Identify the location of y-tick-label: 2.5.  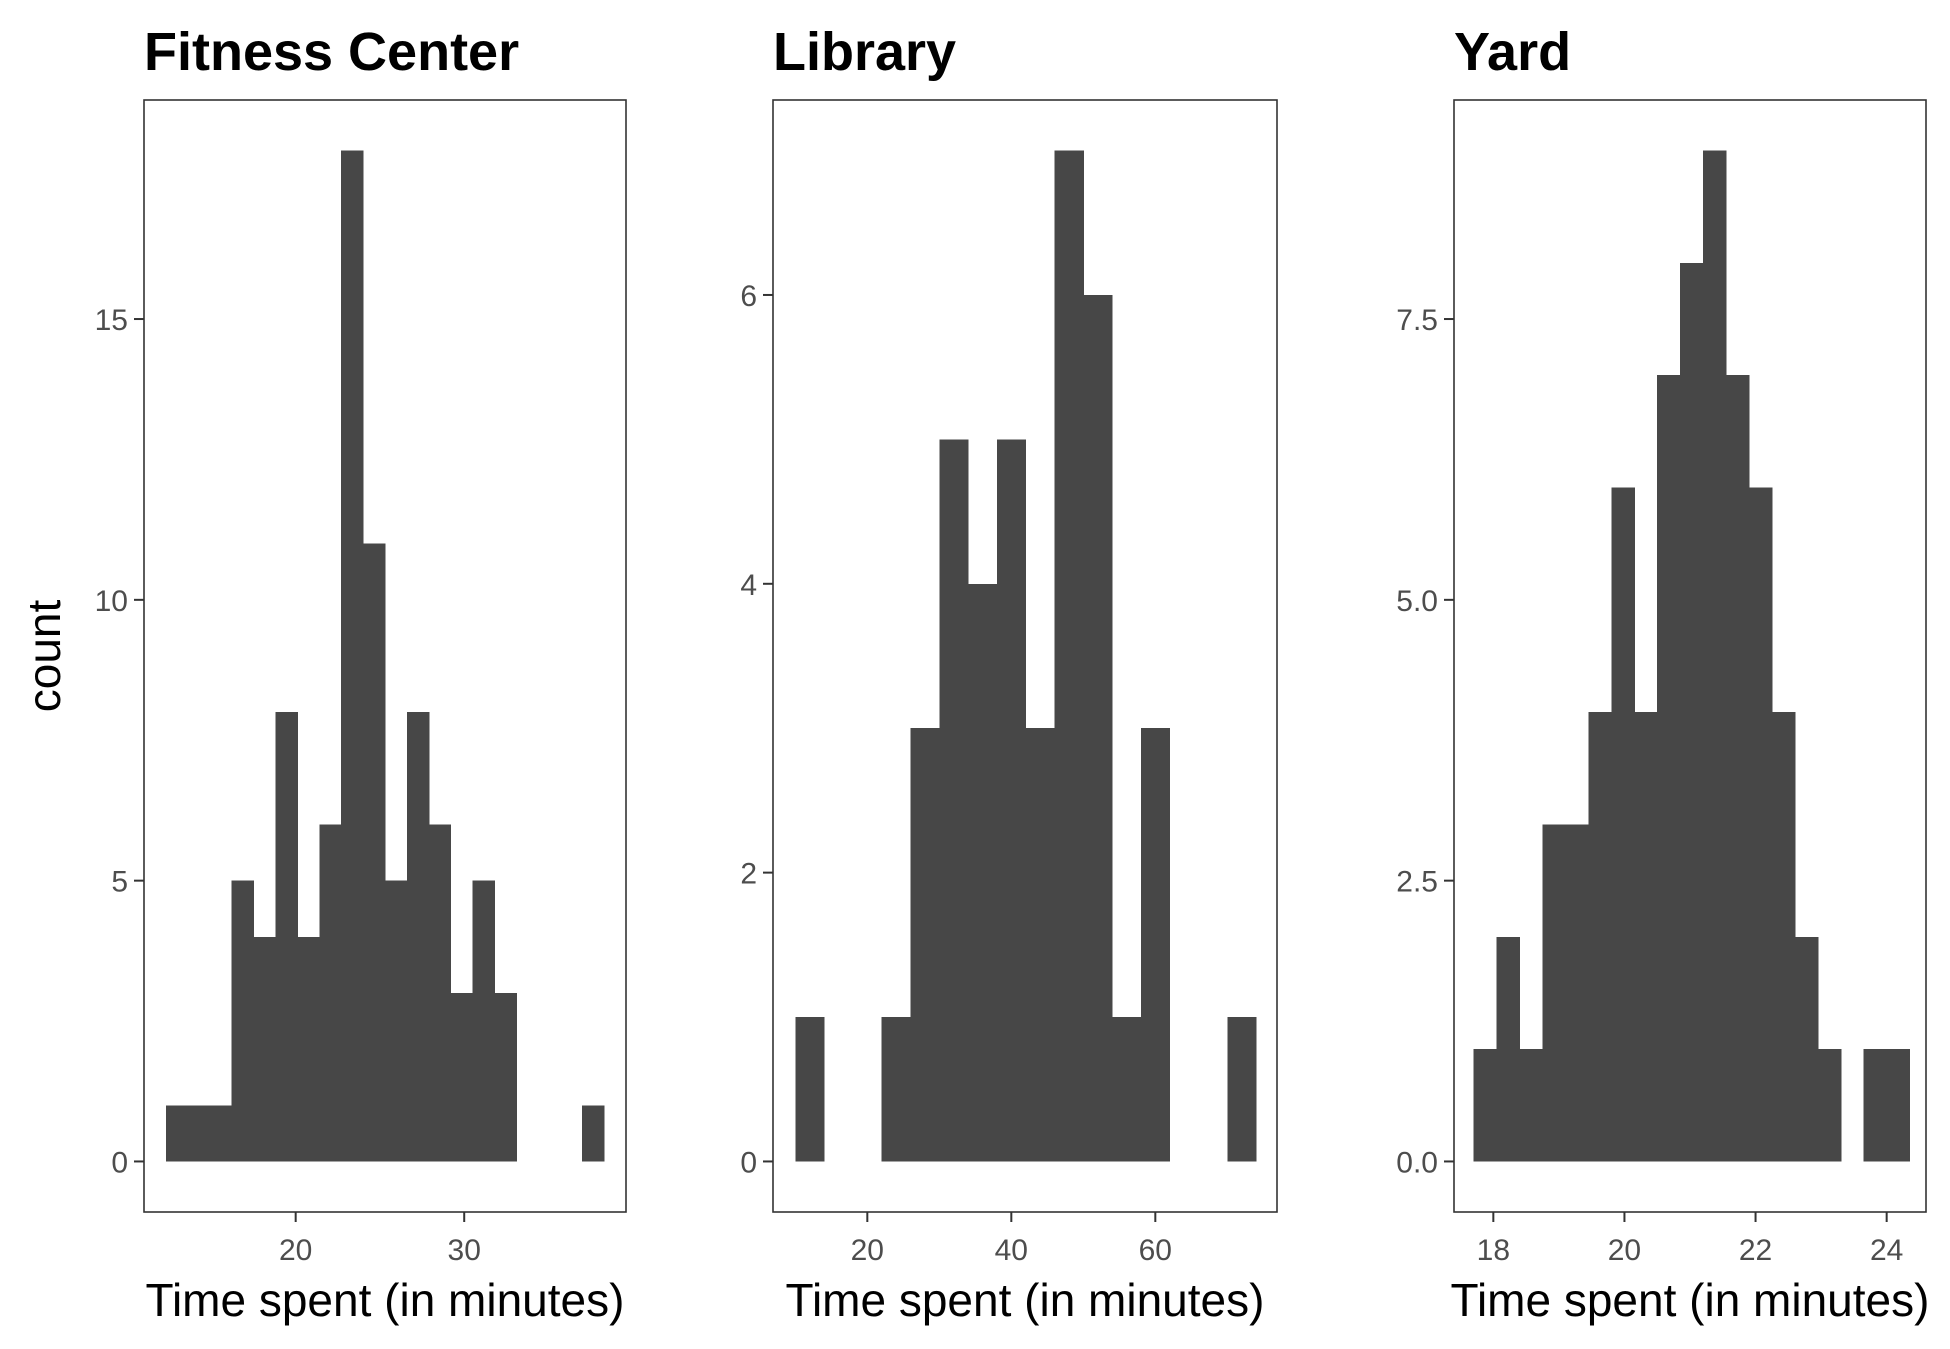
(1417, 882).